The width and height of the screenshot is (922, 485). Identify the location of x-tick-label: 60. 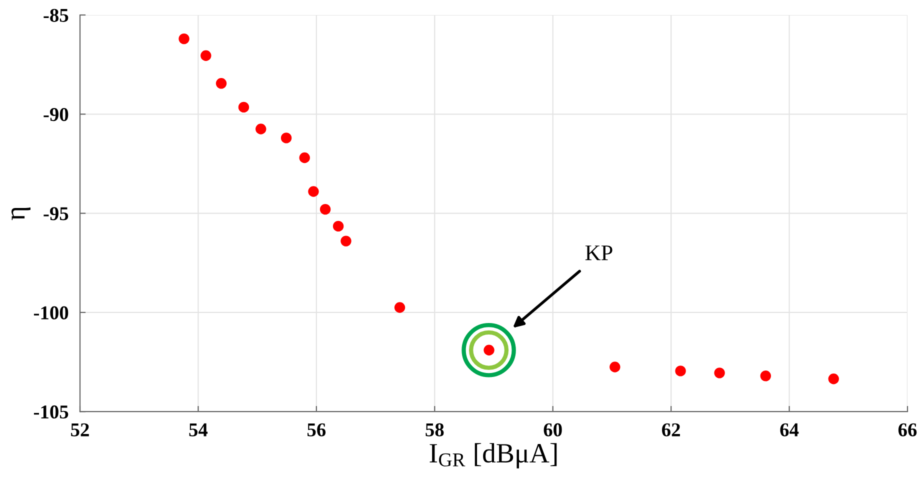
(553, 429).